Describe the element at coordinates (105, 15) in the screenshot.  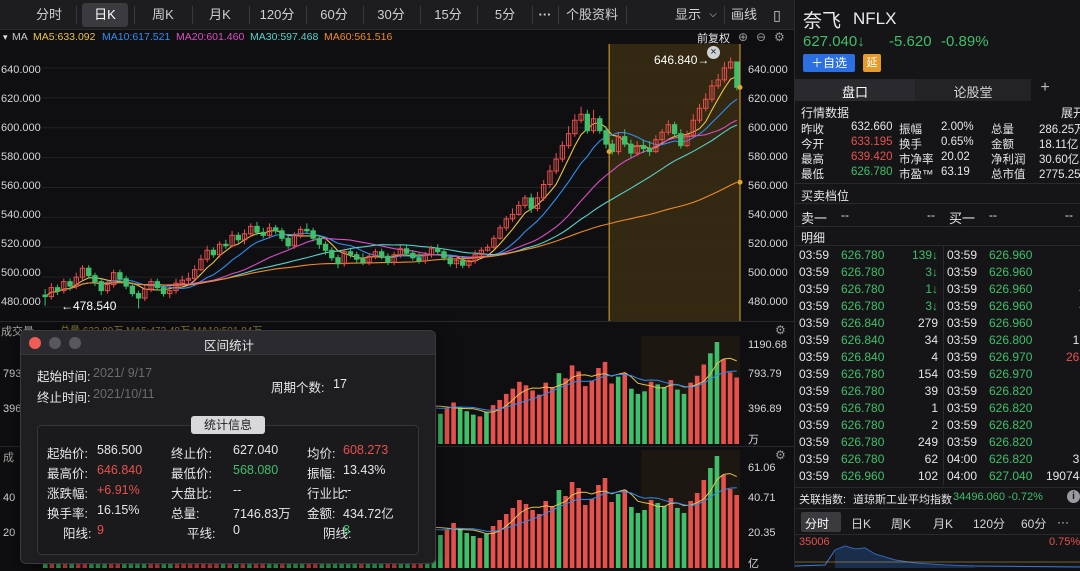
I see `tab-day-k: 日K` at that location.